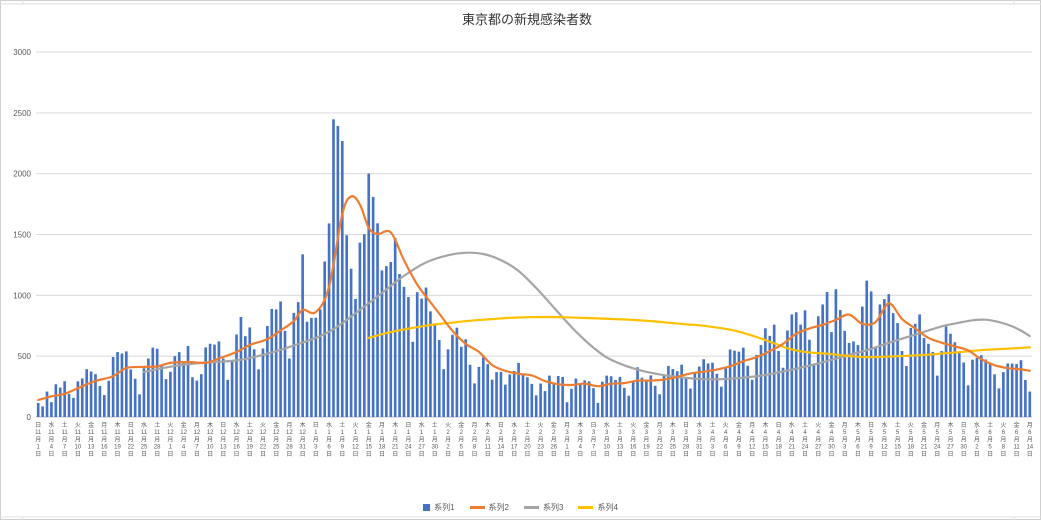 This screenshot has width=1041, height=520. I want to click on legend-item-系列4: 系列4, so click(598, 507).